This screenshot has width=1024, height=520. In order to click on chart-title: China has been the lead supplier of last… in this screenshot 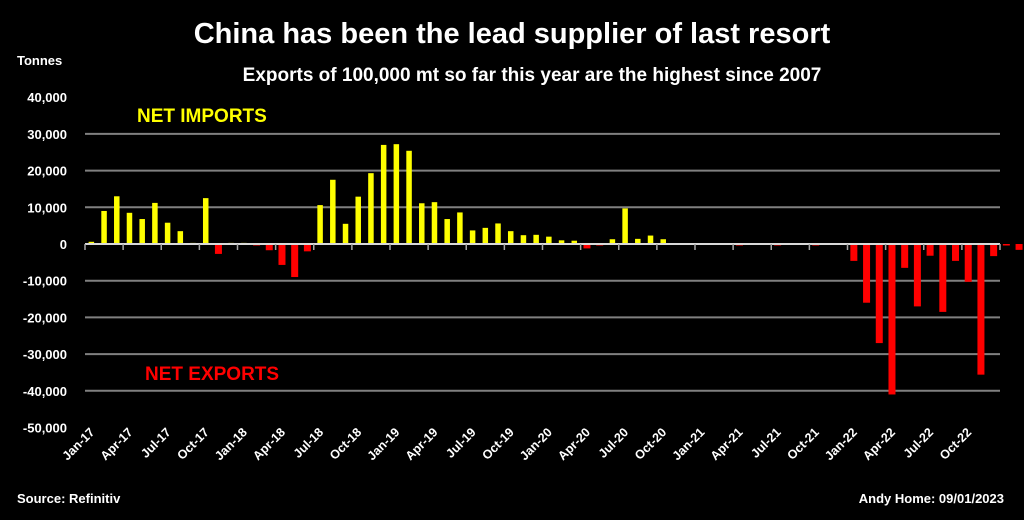, I will do `click(512, 34)`.